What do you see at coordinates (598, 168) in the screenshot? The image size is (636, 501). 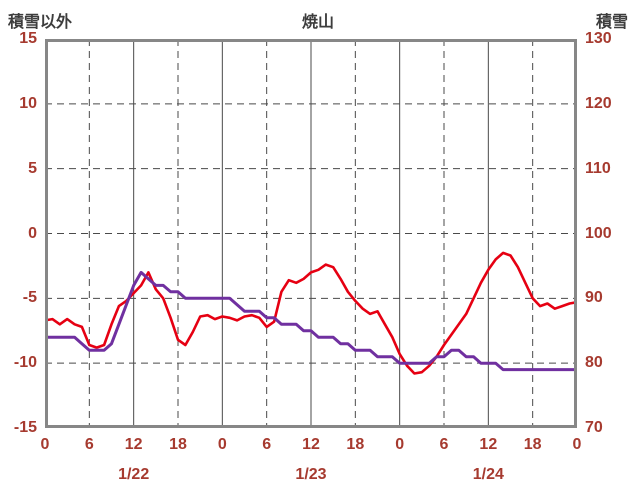 I see `right-axis-tick-label: 110` at bounding box center [598, 168].